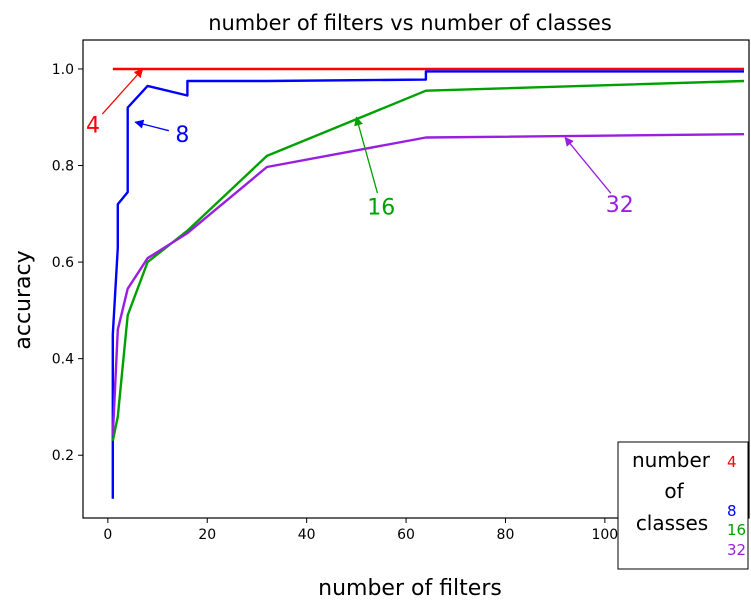 Image resolution: width=751 pixels, height=601 pixels. I want to click on x-tick-label: 40, so click(307, 535).